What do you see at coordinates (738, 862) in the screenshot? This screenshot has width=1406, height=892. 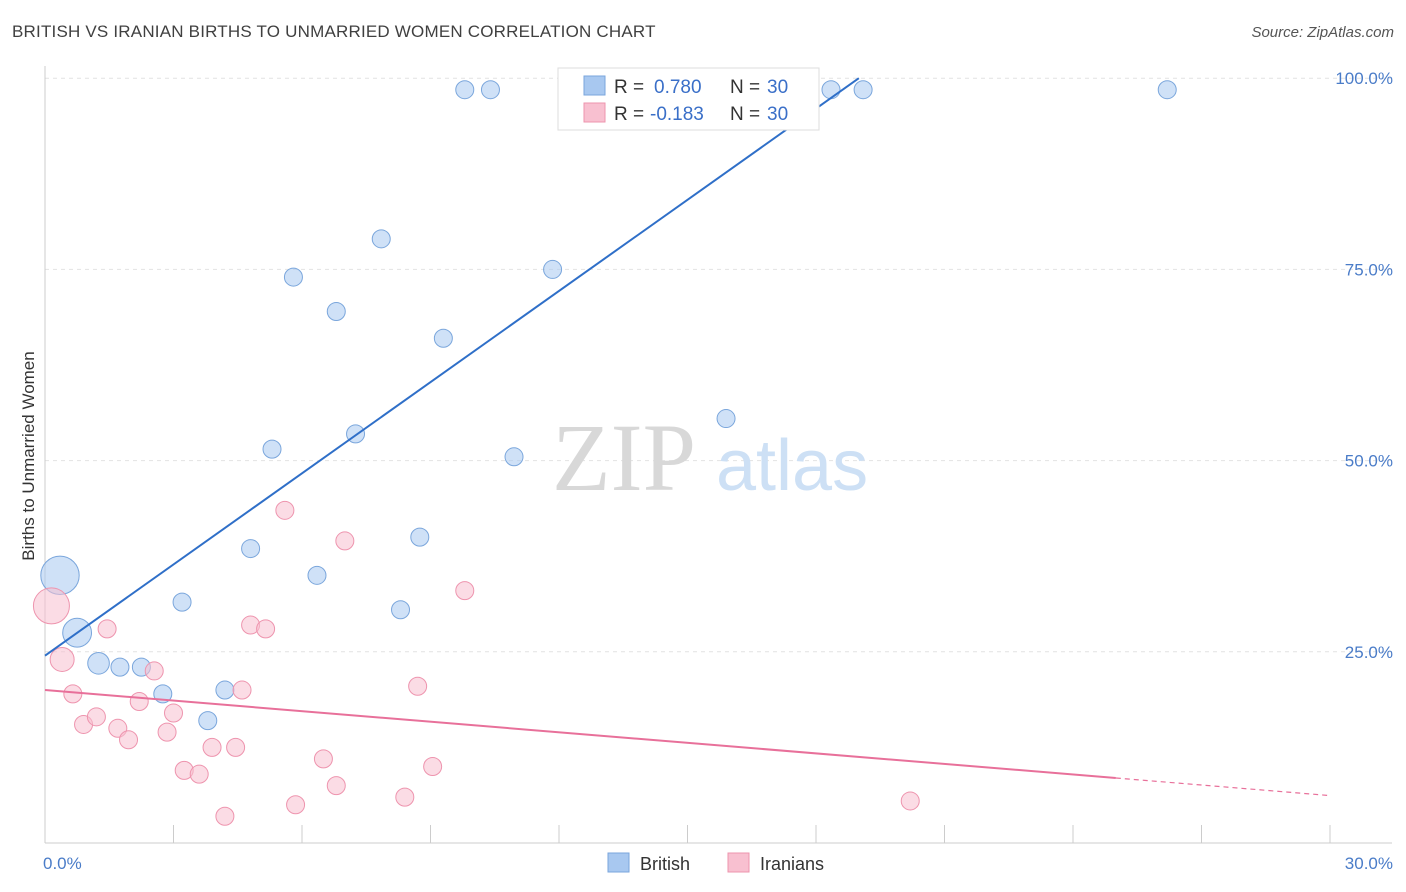 I see `iranians-series-swatch` at bounding box center [738, 862].